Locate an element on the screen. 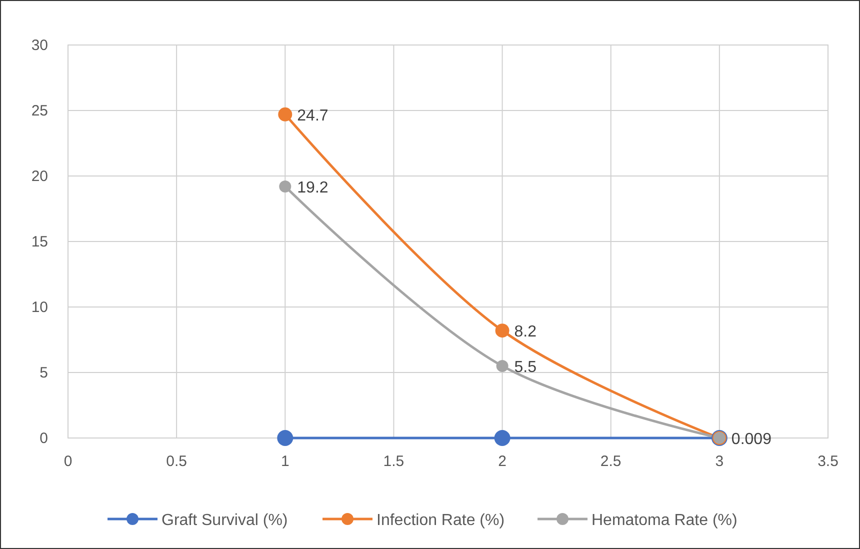  x-tick-label: 1 is located at coordinates (285, 461).